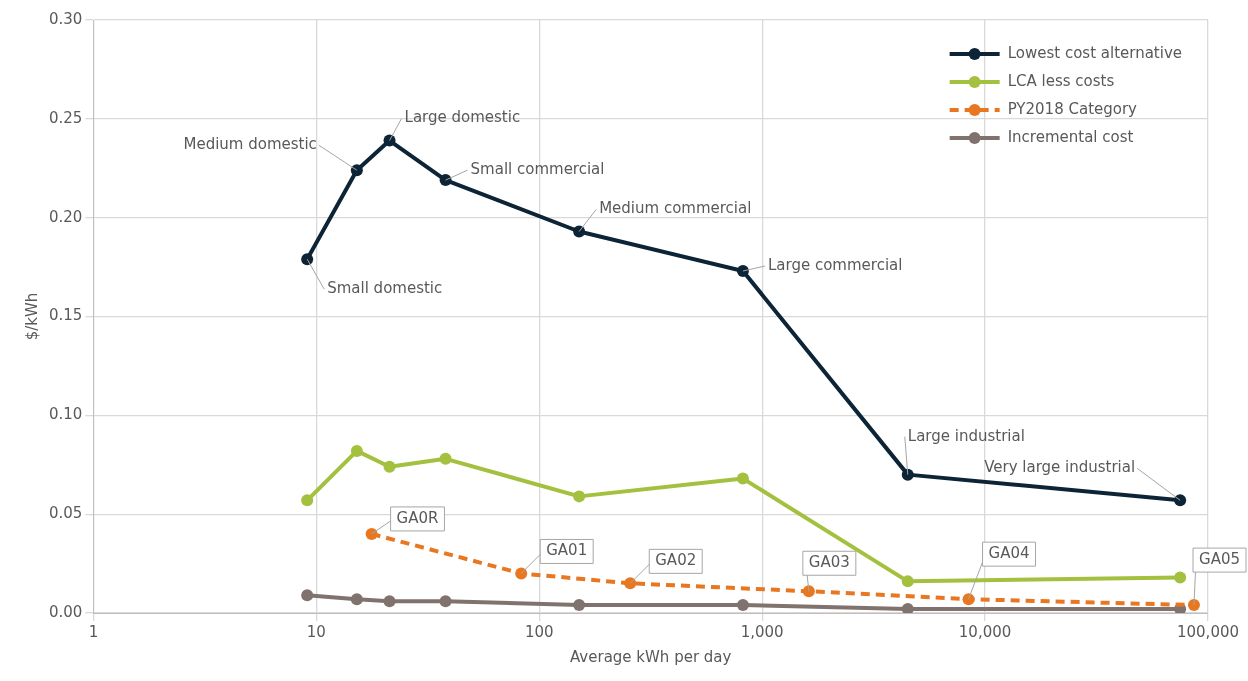  Describe the element at coordinates (835, 264) in the screenshot. I see `annotation: Large commercial` at that location.